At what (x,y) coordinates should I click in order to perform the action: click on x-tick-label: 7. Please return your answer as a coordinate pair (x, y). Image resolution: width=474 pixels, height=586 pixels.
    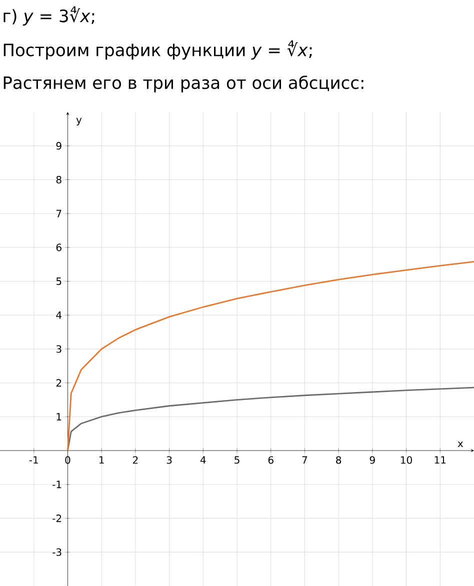
    Looking at the image, I should click on (305, 460).